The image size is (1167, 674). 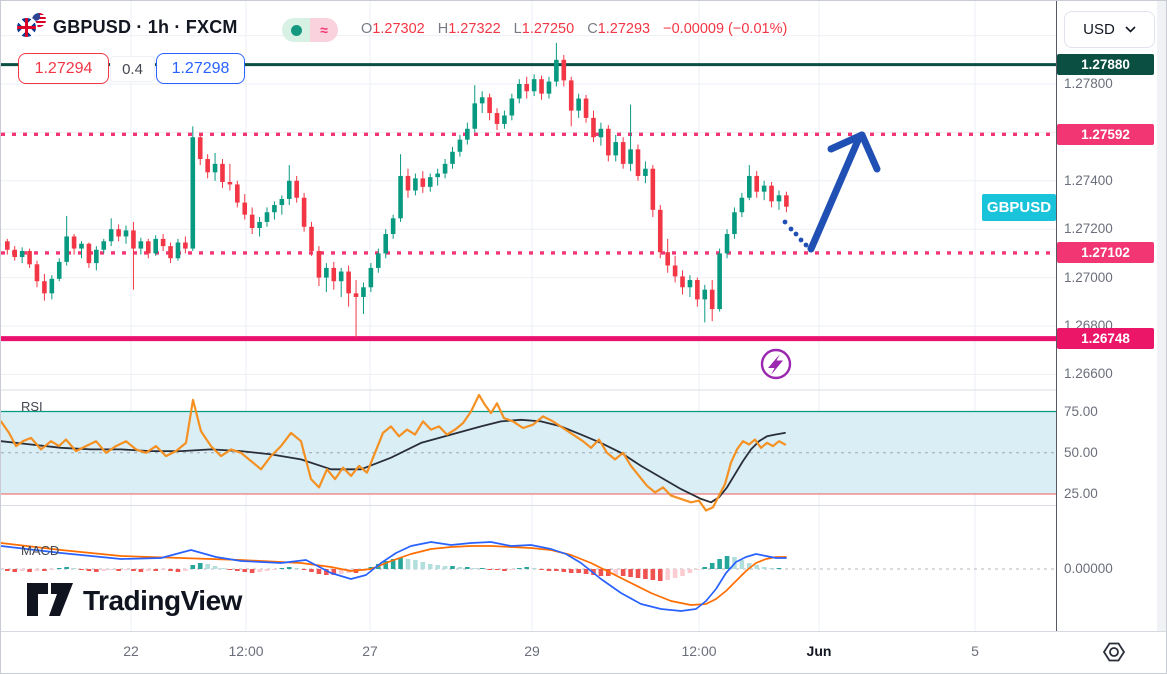 I want to click on window-scroll-strip, so click(x=1161, y=337).